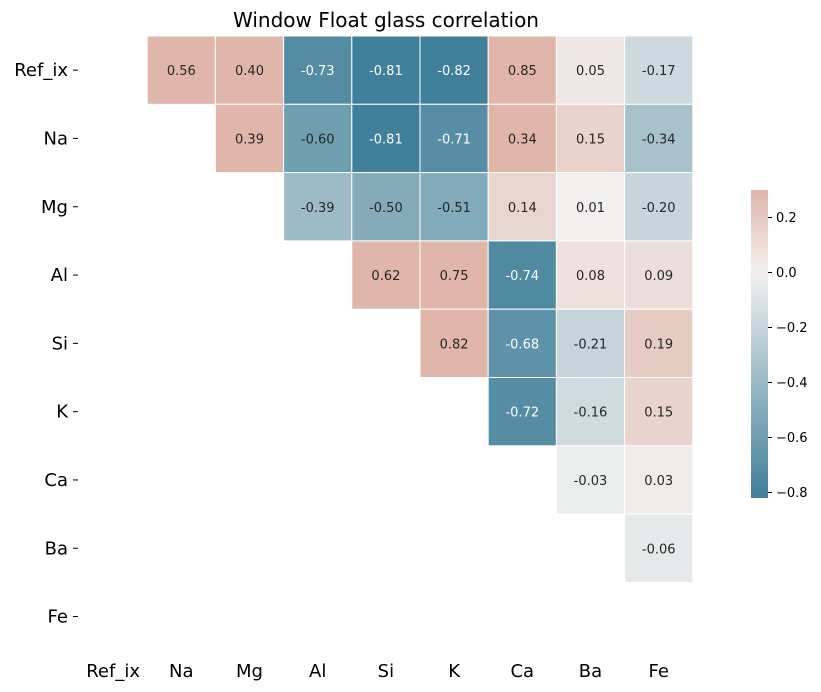 This screenshot has width=821, height=692. I want to click on colorbar-tick-label: −0.8, so click(792, 493).